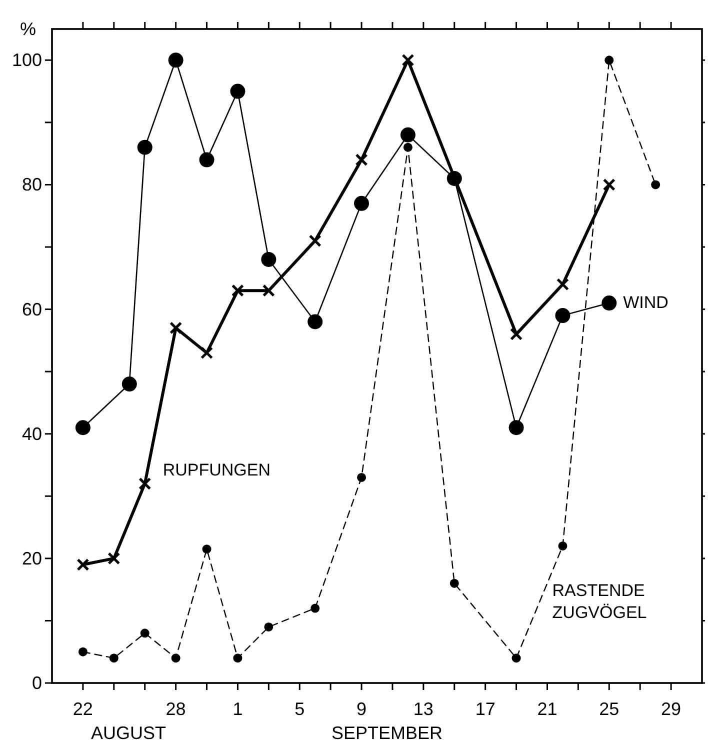 Image resolution: width=713 pixels, height=751 pixels. I want to click on y-tick-label: 40, so click(32, 434).